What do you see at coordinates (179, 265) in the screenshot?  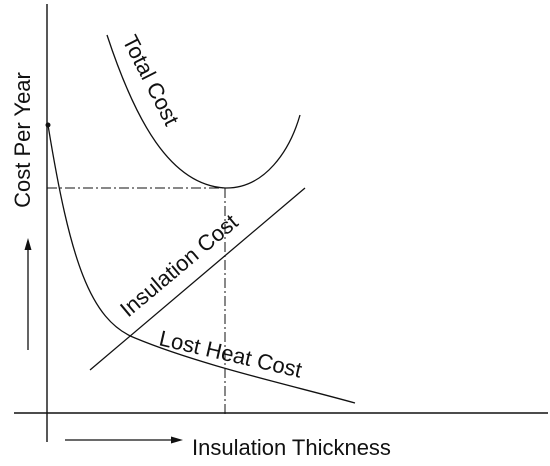 I see `insulation-cost-label: Insulation Cost` at bounding box center [179, 265].